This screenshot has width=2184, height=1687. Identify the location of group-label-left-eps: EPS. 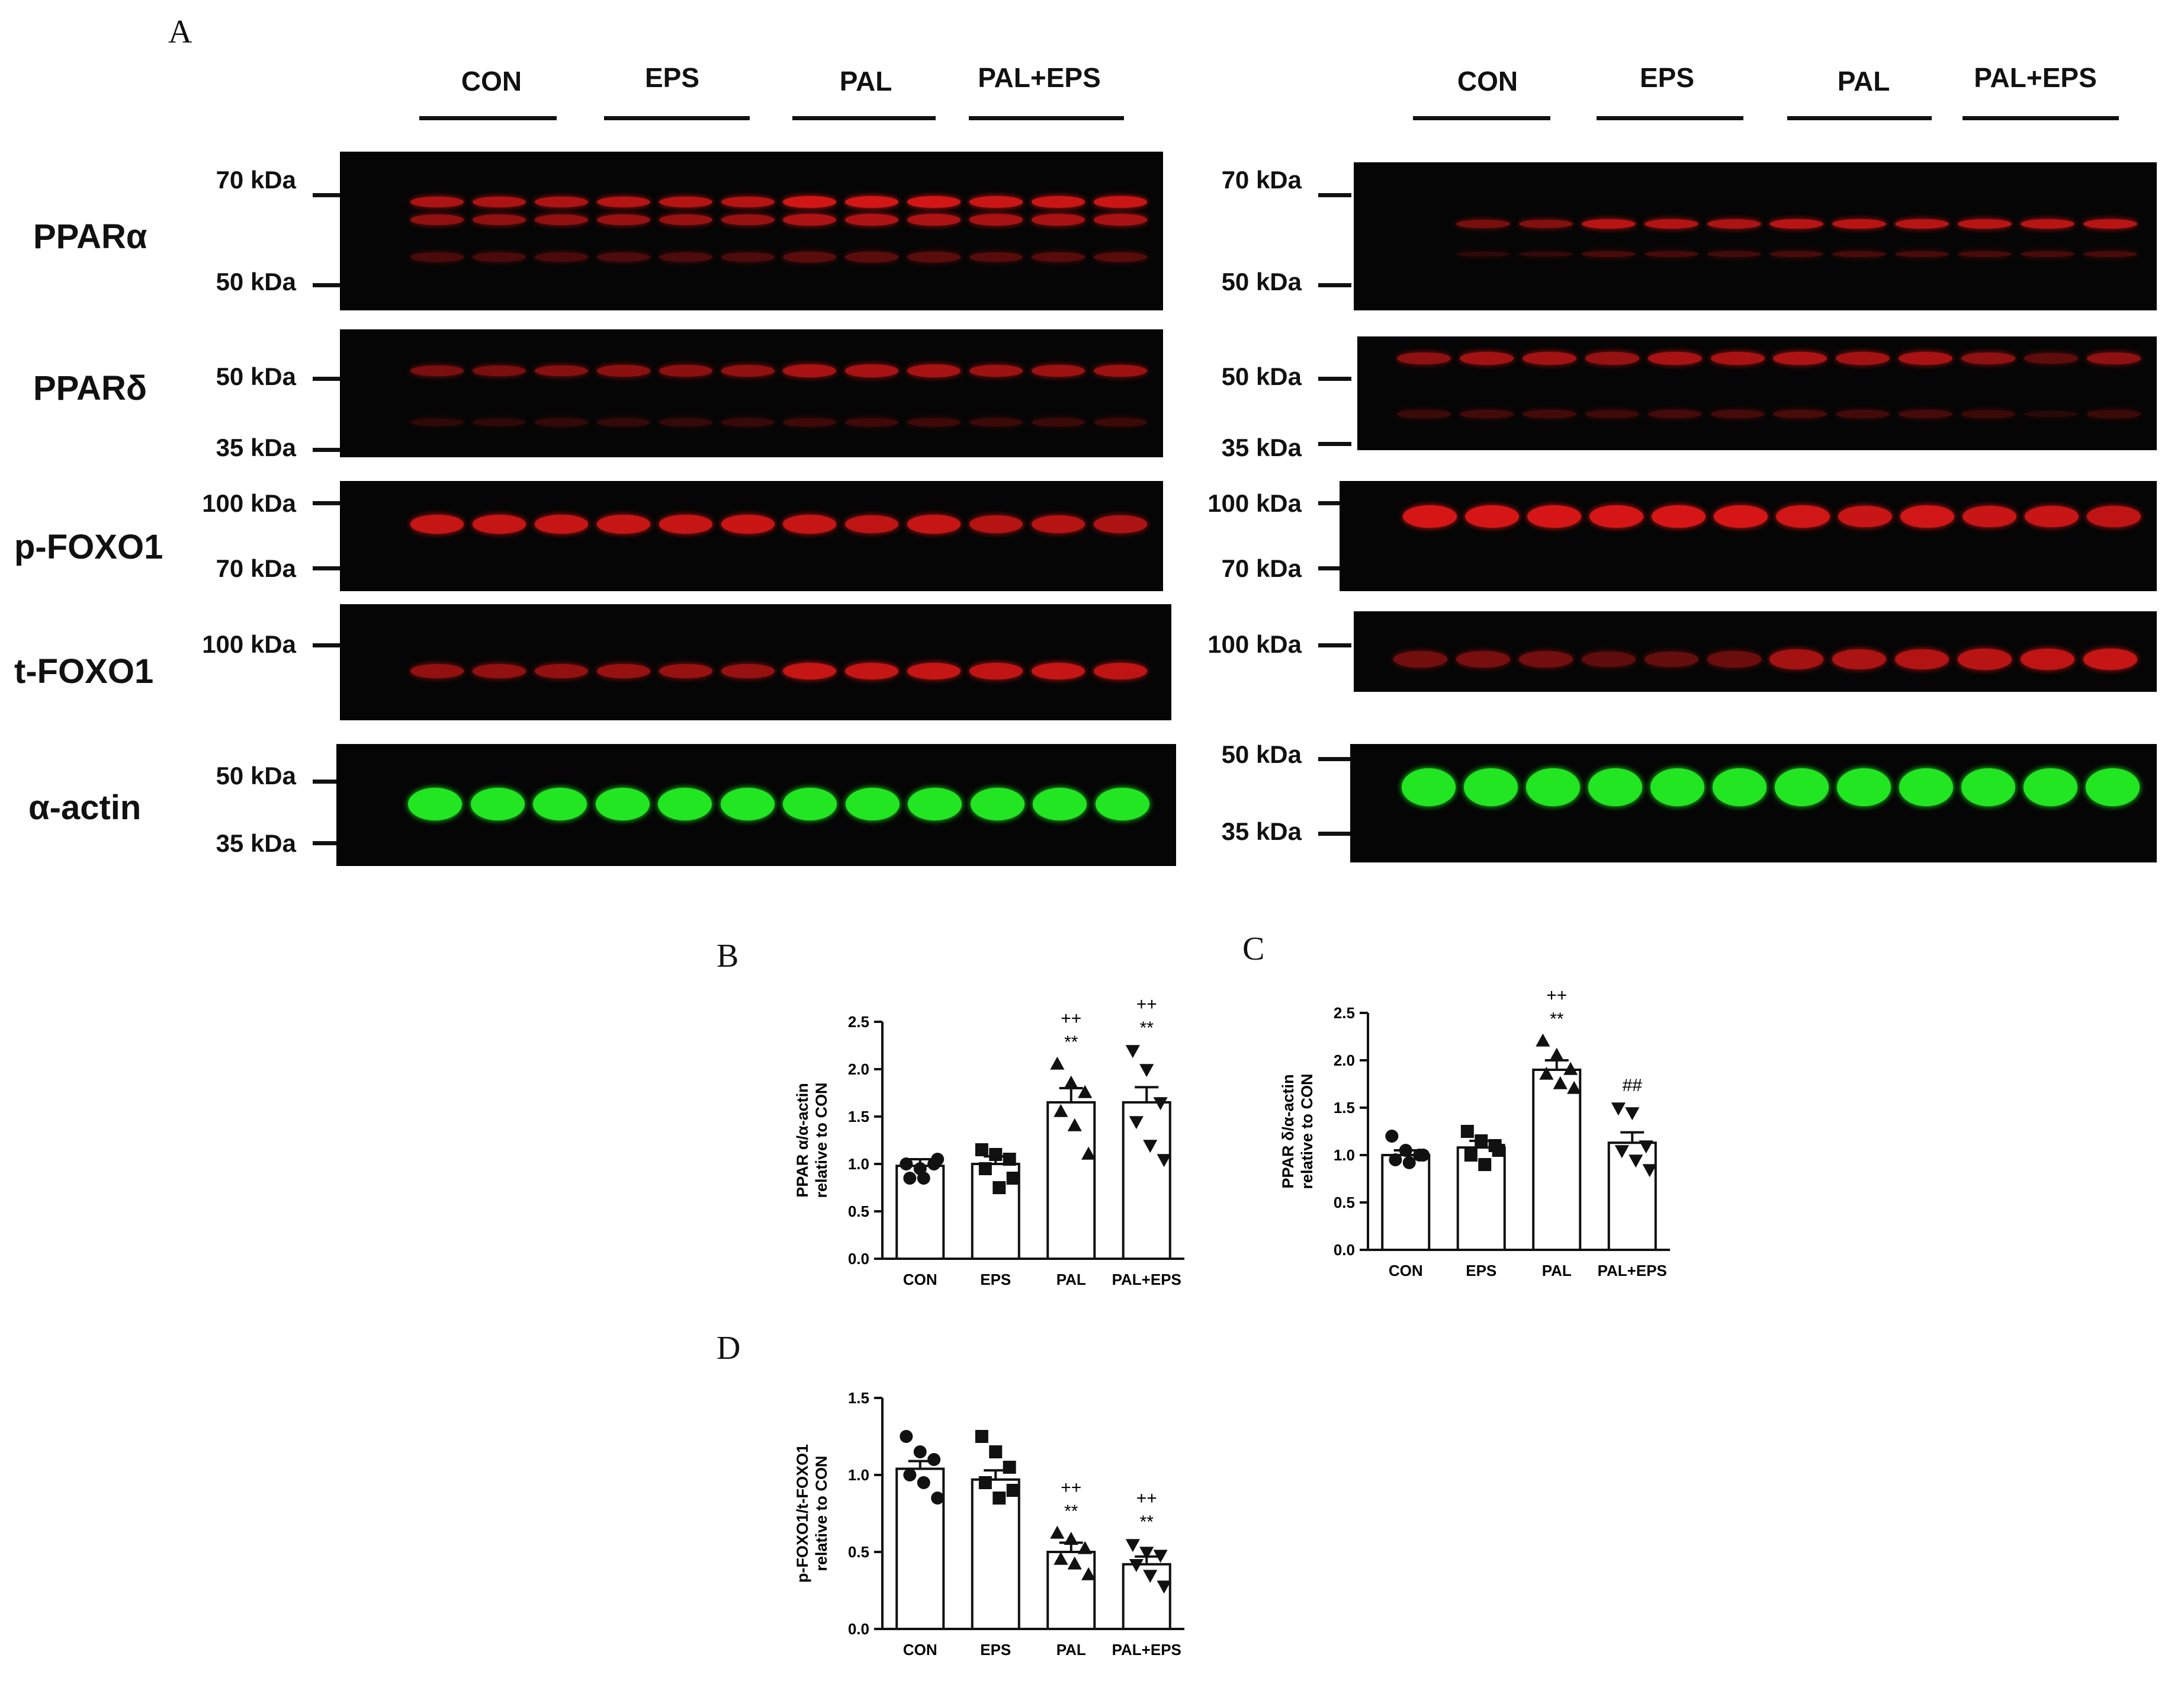
(672, 77).